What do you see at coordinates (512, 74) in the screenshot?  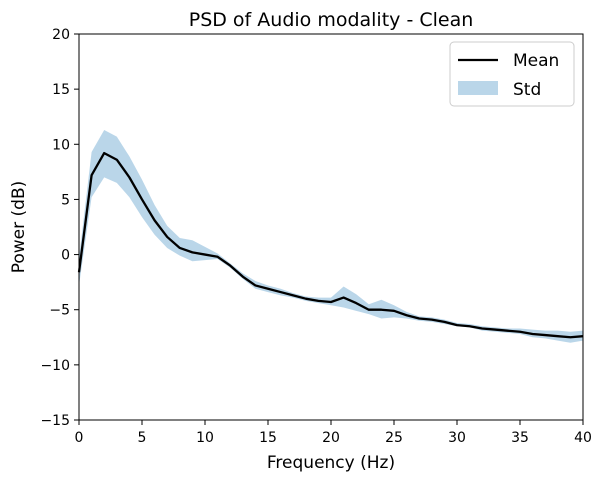 I see `legend: Mean Std` at bounding box center [512, 74].